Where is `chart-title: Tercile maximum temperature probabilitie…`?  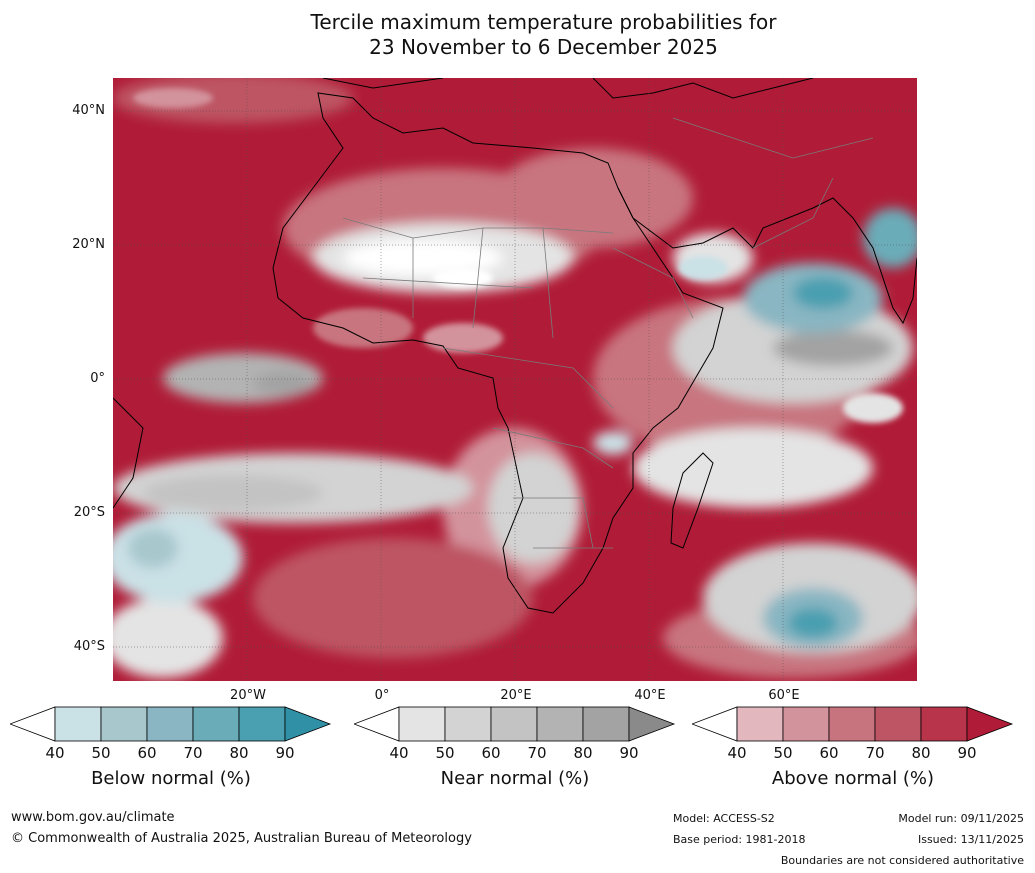
chart-title: Tercile maximum temperature probabilitie… is located at coordinates (517, 35).